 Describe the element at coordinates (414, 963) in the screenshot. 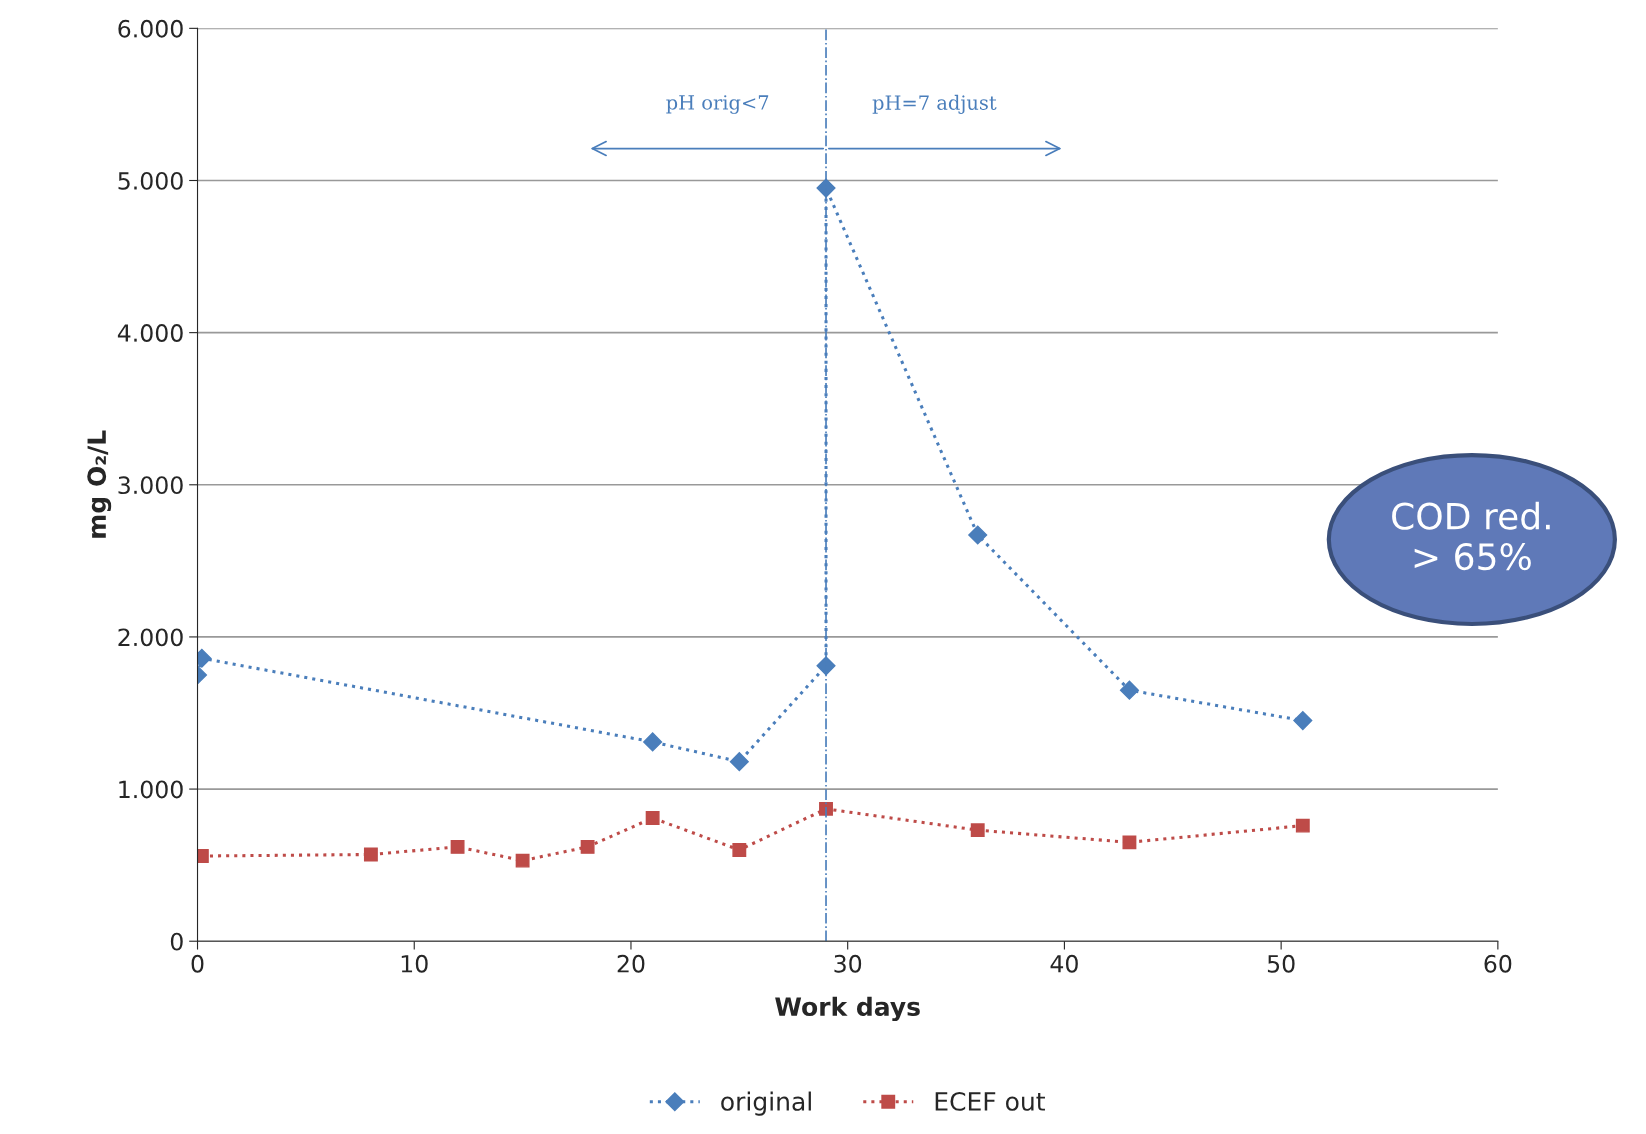

I see `x-tick-label: 10` at that location.